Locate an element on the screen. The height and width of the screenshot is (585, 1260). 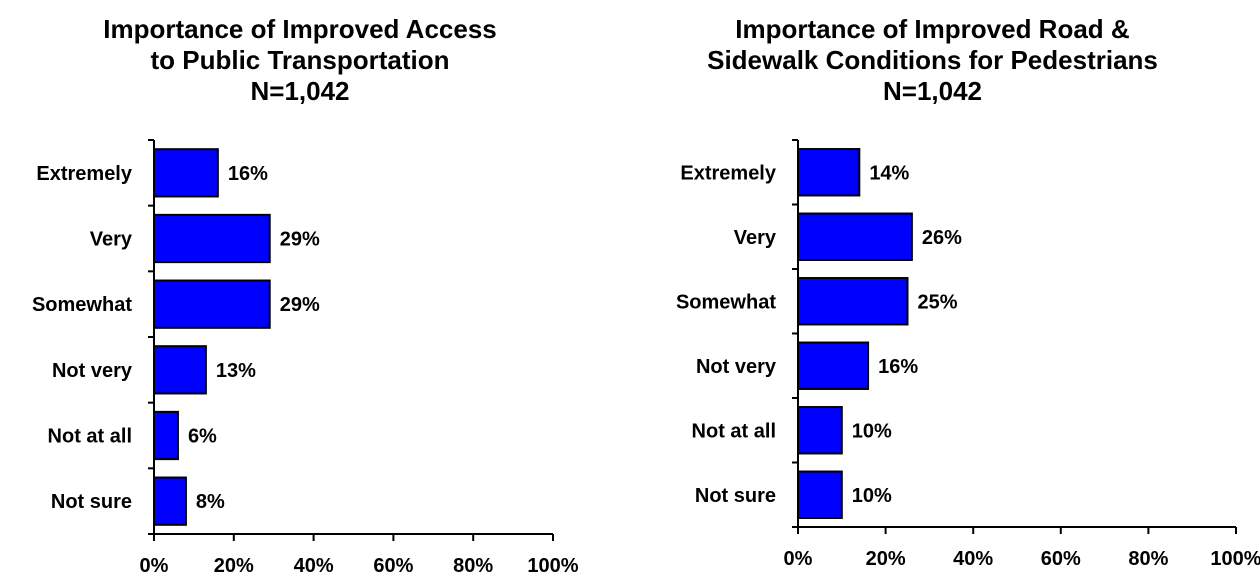
data-label: 14% is located at coordinates (889, 173).